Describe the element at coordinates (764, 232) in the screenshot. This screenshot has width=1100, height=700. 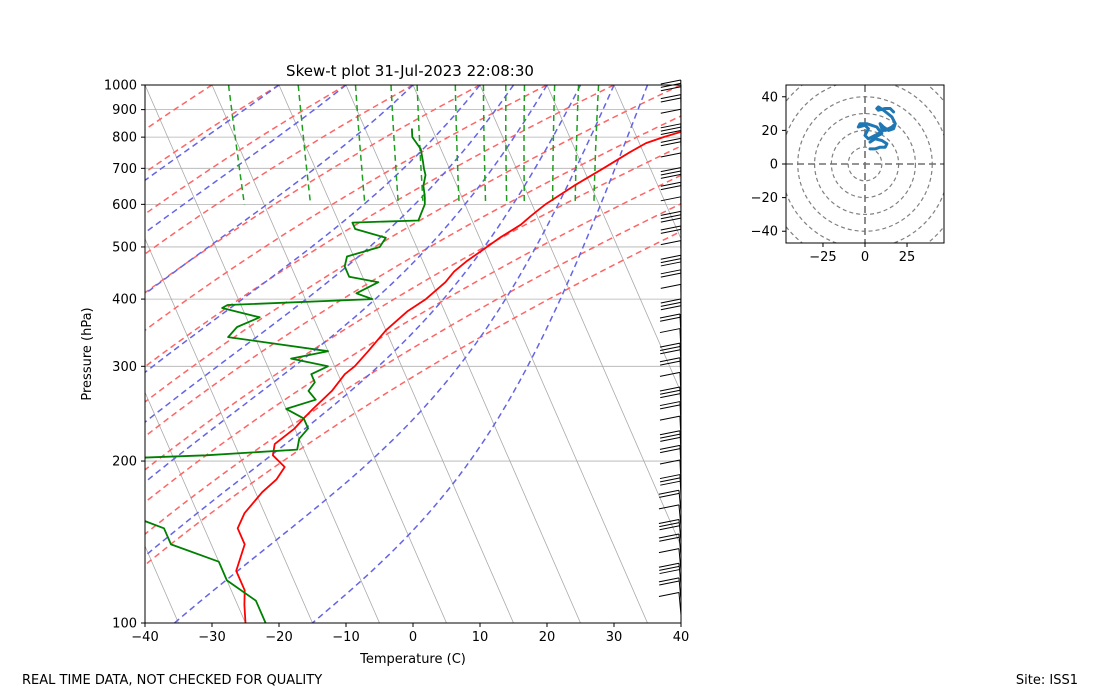
I see `hodograph-y-tick-label: −40` at that location.